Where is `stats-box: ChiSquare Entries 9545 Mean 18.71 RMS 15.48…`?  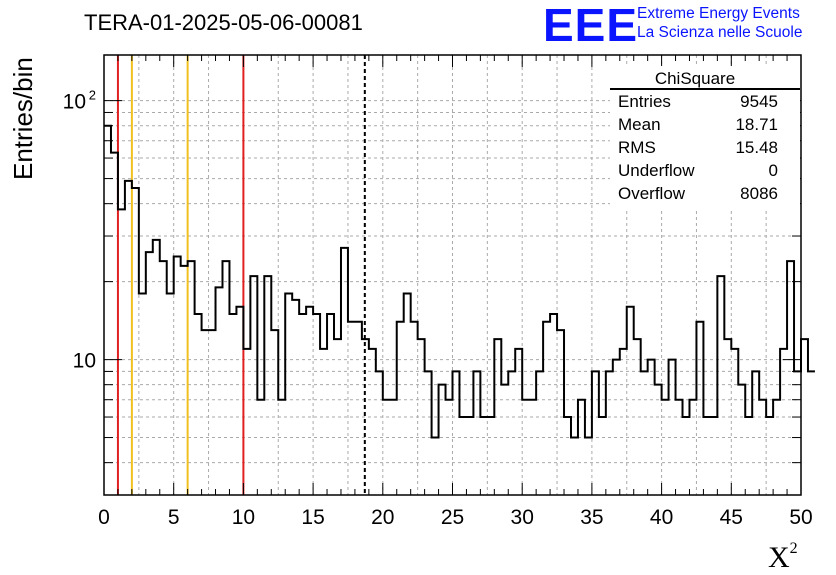
stats-box: ChiSquare Entries 9545 Mean 18.71 RMS 15.48… is located at coordinates (705, 138).